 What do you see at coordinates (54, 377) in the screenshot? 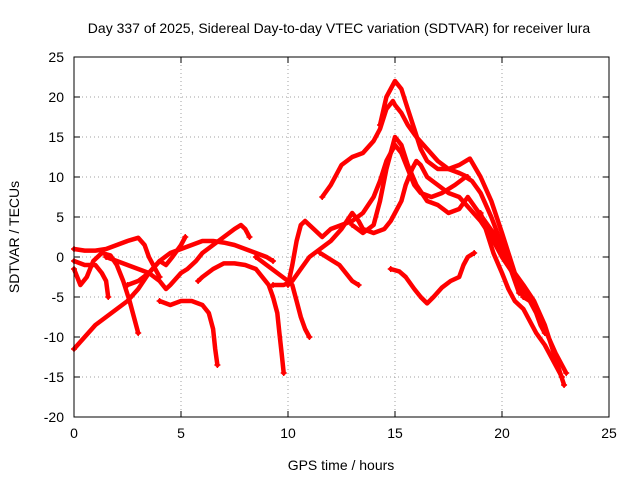
I see `y-tick-label: -15` at bounding box center [54, 377].